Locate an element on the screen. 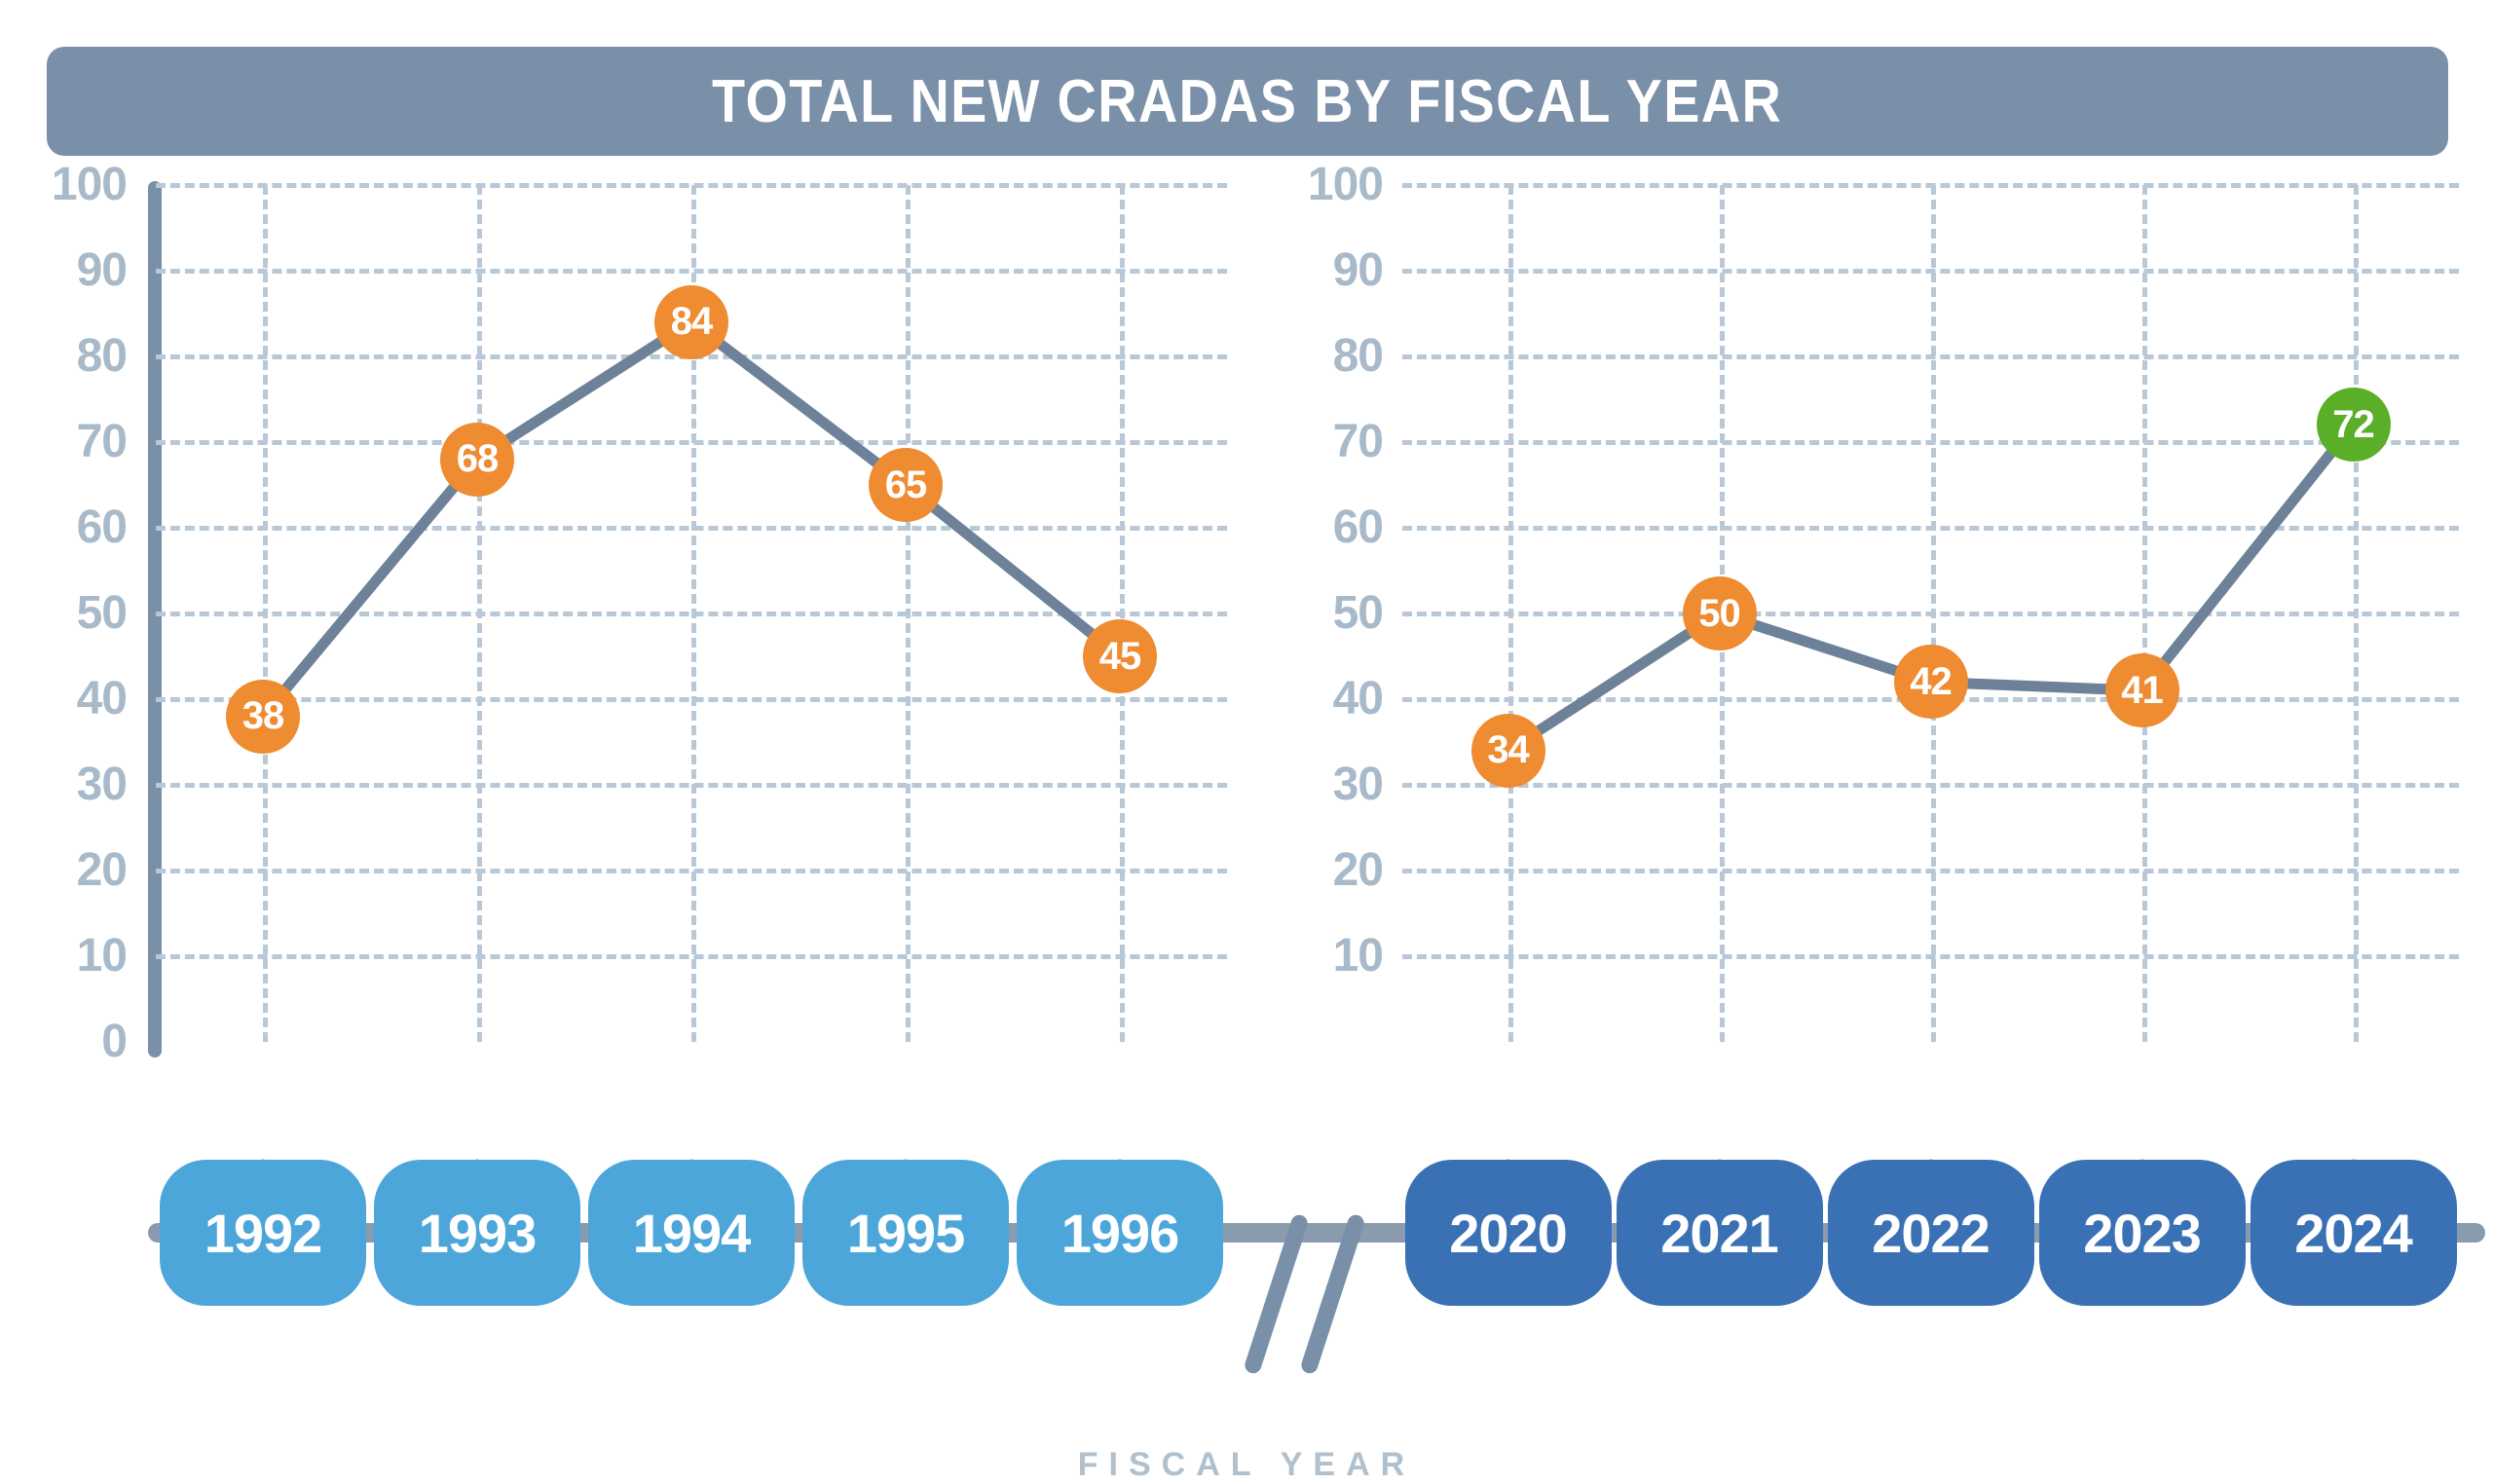 The width and height of the screenshot is (2493, 1484). y-axis-spine is located at coordinates (155, 619).